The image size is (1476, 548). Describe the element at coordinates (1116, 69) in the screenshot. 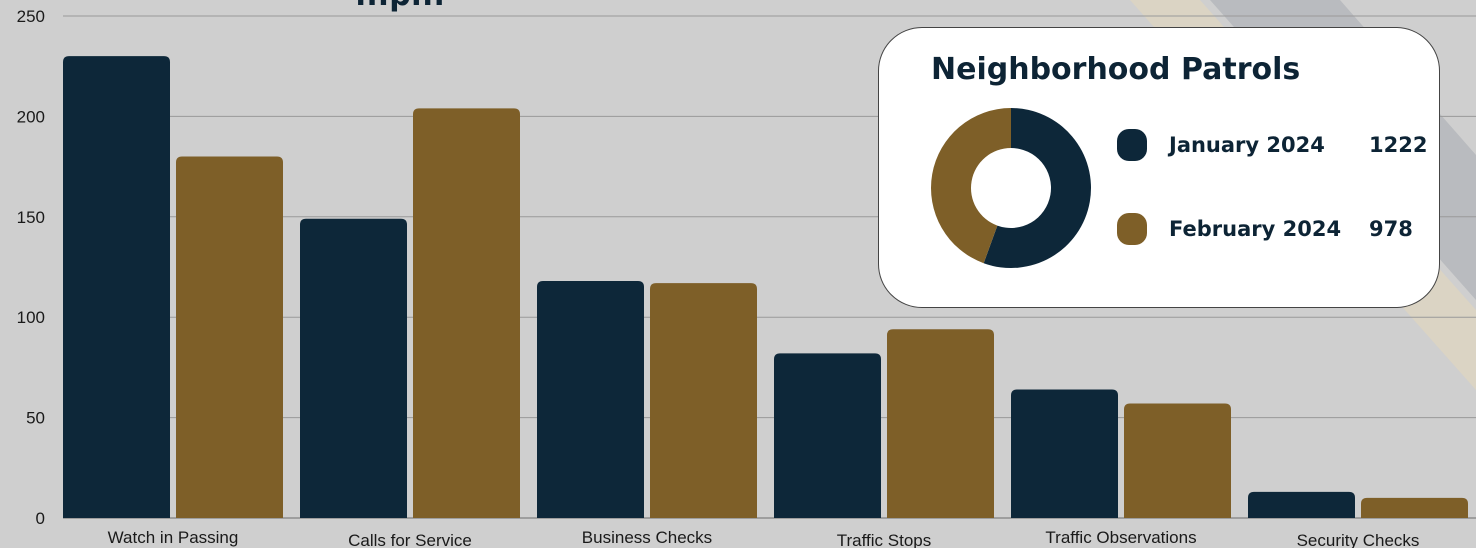

I see `card-title: Neighborhood Patrols` at that location.